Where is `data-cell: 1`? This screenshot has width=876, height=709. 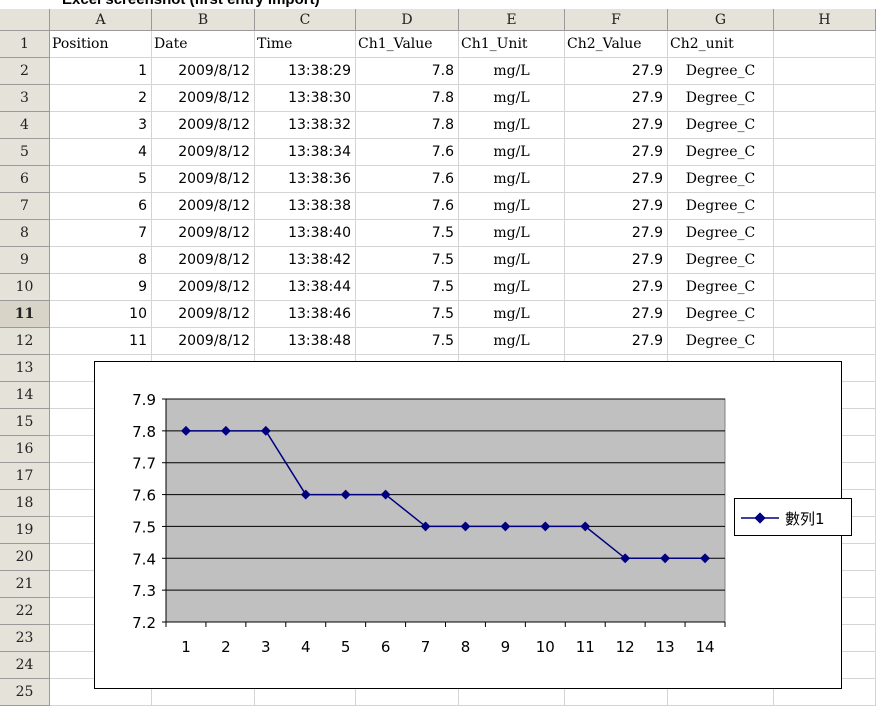 data-cell: 1 is located at coordinates (101, 71).